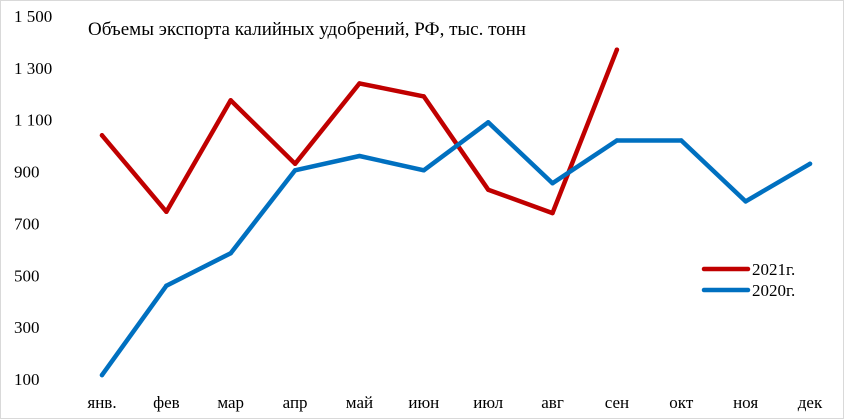 This screenshot has width=844, height=419. What do you see at coordinates (27, 172) in the screenshot?
I see `y-tick-label: 900` at bounding box center [27, 172].